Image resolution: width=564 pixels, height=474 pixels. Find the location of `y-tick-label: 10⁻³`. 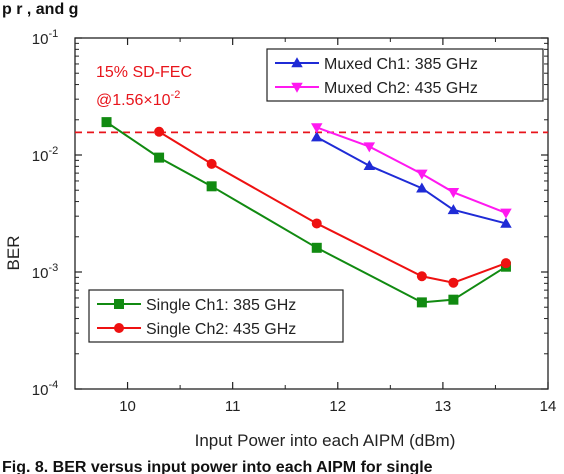

y-tick-label: 10⁻³ is located at coordinates (45, 272).